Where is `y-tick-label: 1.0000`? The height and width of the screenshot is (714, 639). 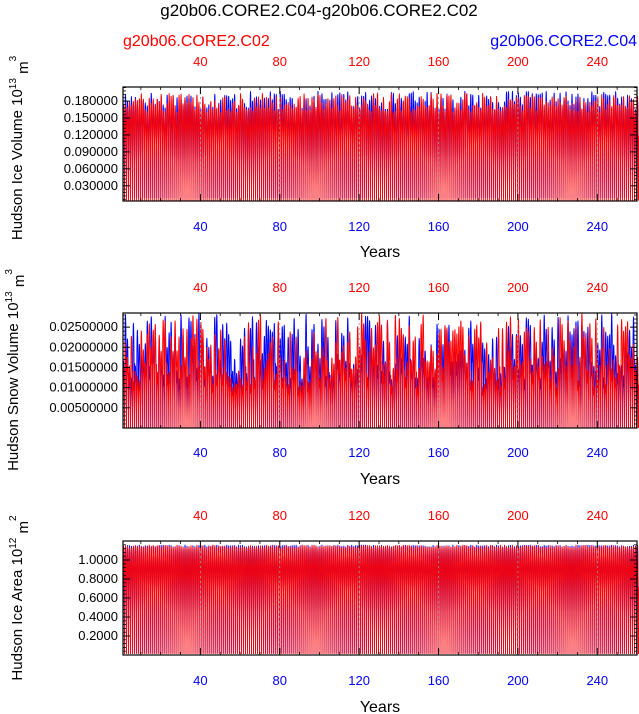 y-tick-label: 1.0000 is located at coordinates (98, 559).